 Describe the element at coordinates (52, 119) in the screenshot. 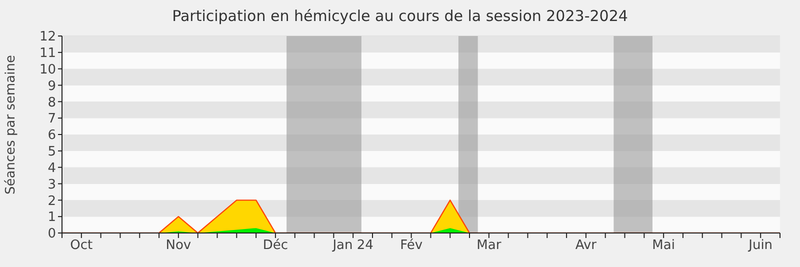

I see `y-tick-label: 7` at that location.